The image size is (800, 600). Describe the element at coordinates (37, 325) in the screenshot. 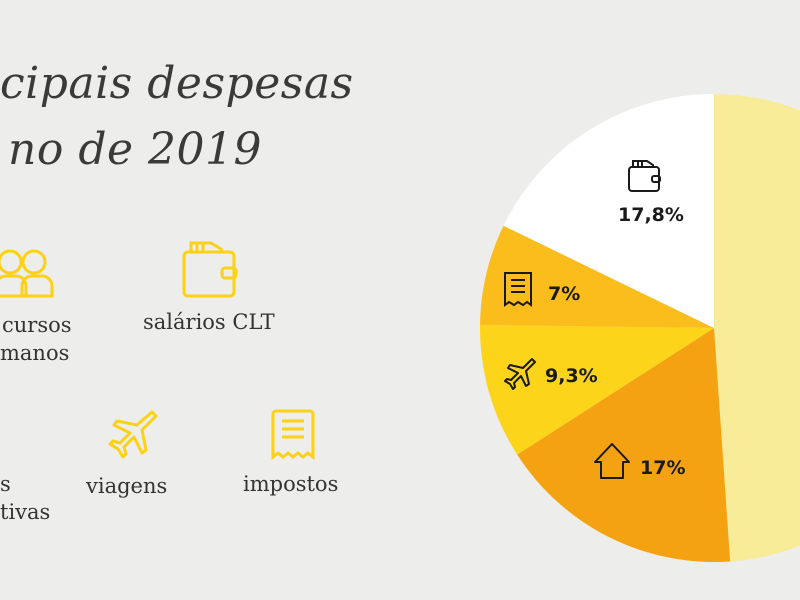

I see `legend-line: cursos` at that location.